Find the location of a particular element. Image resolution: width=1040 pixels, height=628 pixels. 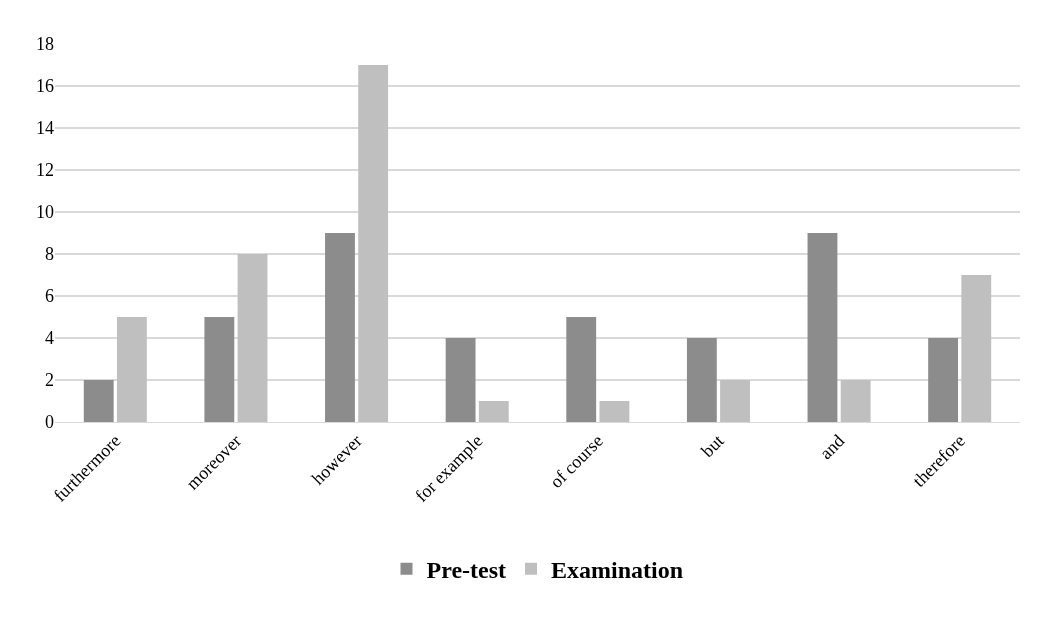

legend-label: Pre-test is located at coordinates (466, 570).